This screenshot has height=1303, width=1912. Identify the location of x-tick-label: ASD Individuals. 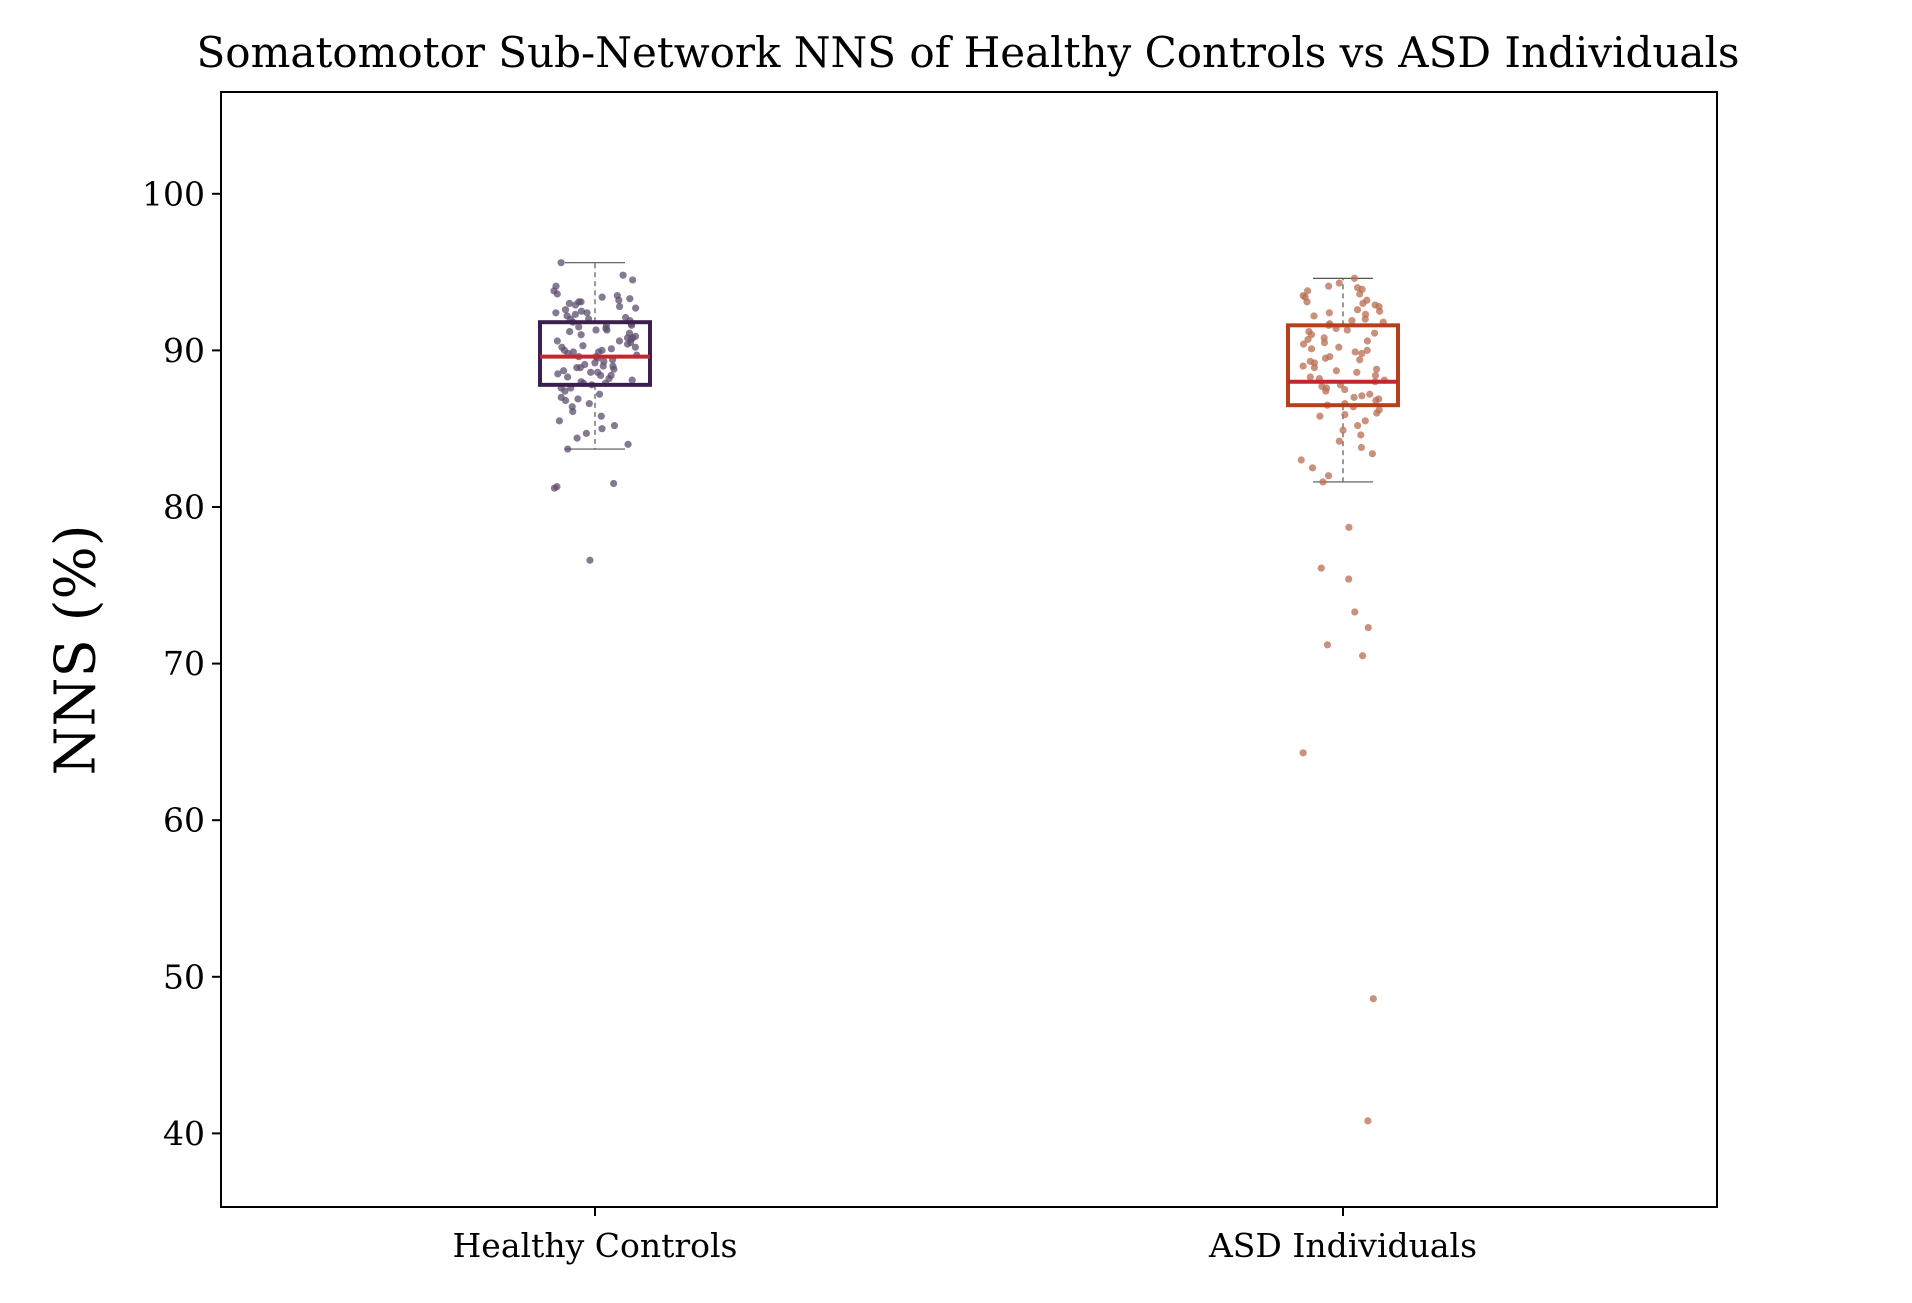
(1342, 1245).